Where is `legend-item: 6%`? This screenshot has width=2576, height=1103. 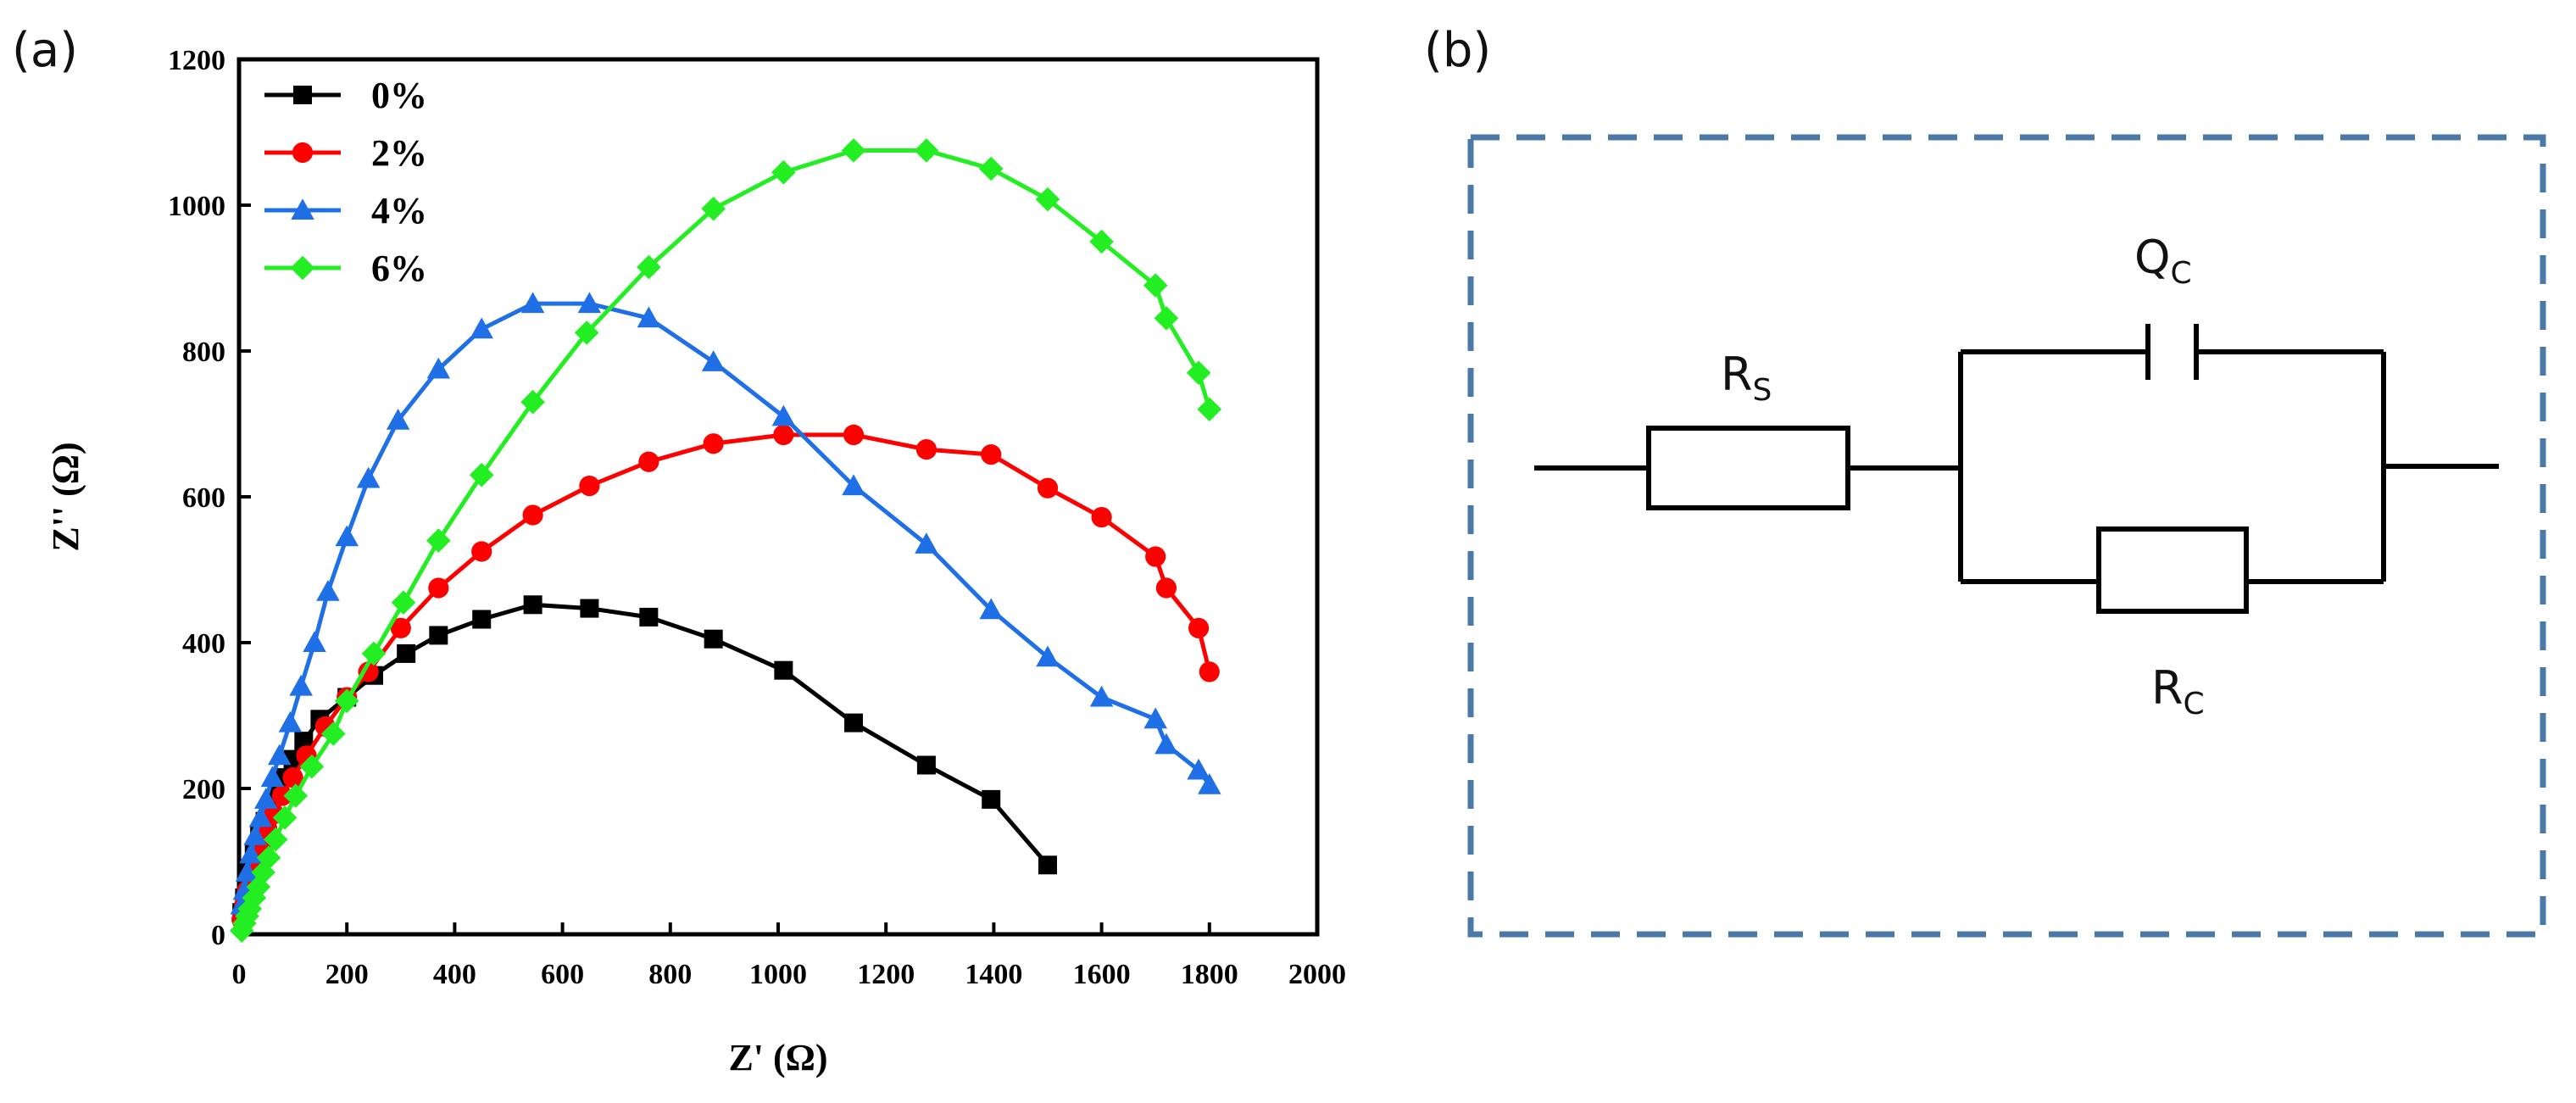 legend-item: 6% is located at coordinates (345, 268).